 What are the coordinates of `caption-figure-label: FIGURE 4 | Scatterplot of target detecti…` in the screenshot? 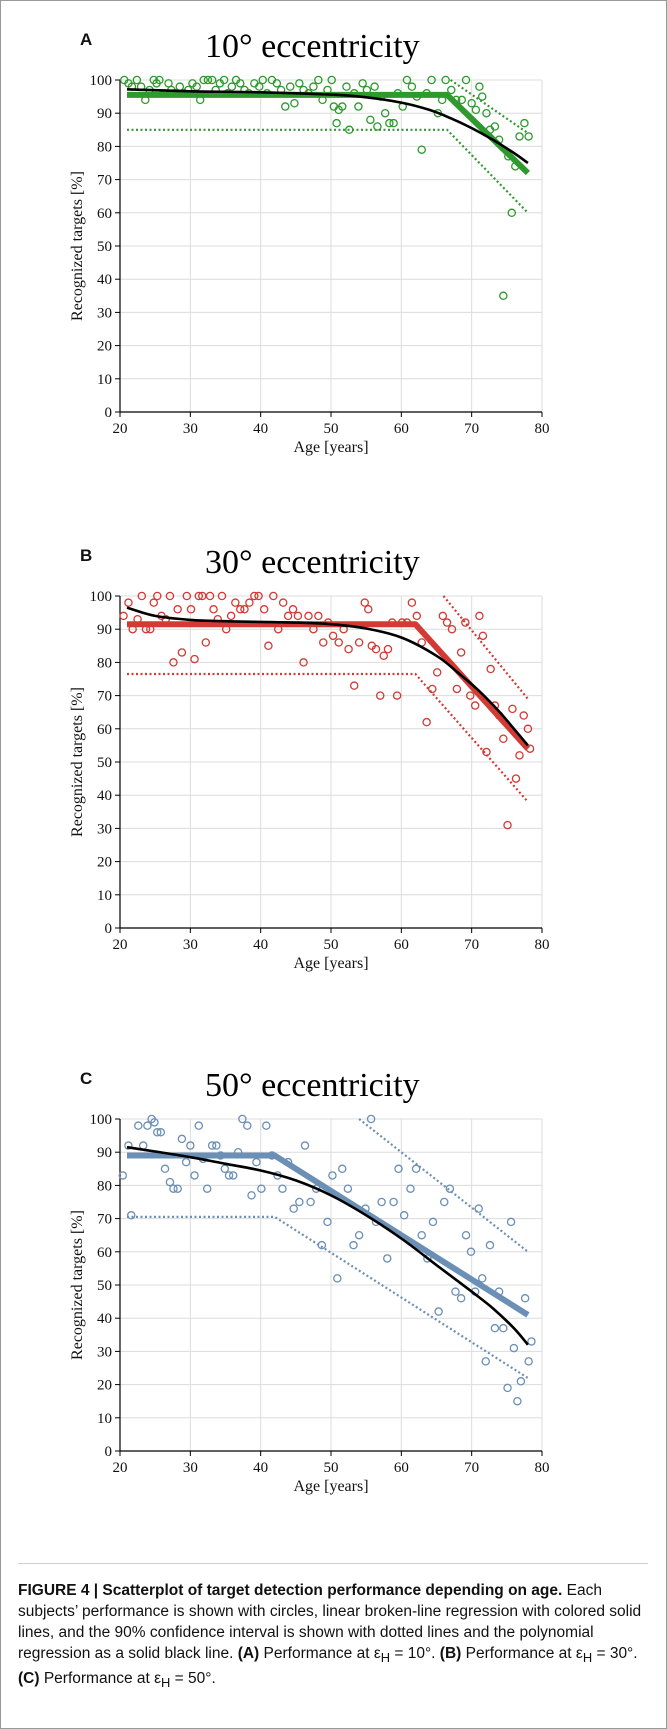 It's located at (290, 1590).